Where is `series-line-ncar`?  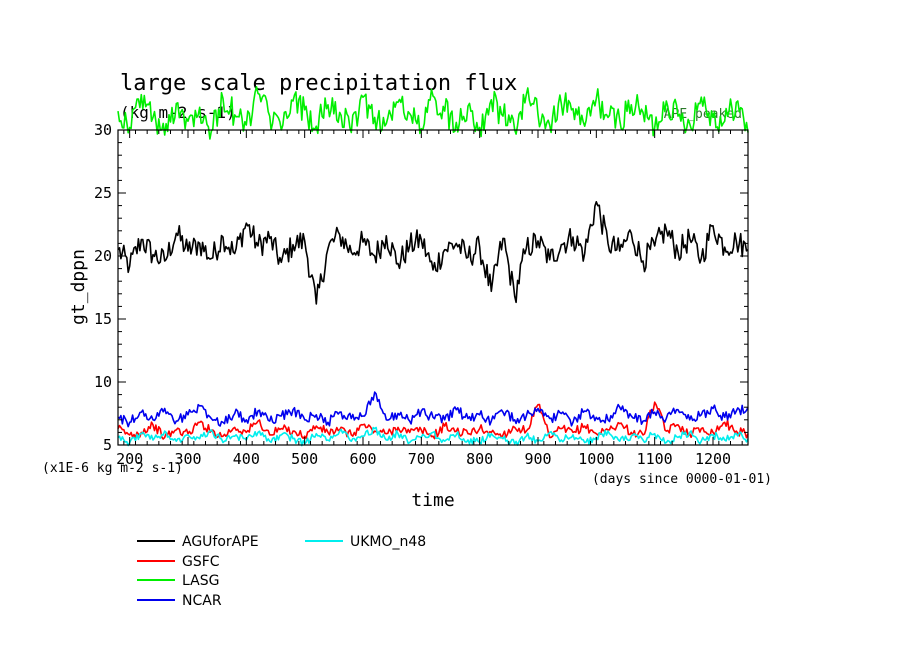
series-line-ncar is located at coordinates (433, 409).